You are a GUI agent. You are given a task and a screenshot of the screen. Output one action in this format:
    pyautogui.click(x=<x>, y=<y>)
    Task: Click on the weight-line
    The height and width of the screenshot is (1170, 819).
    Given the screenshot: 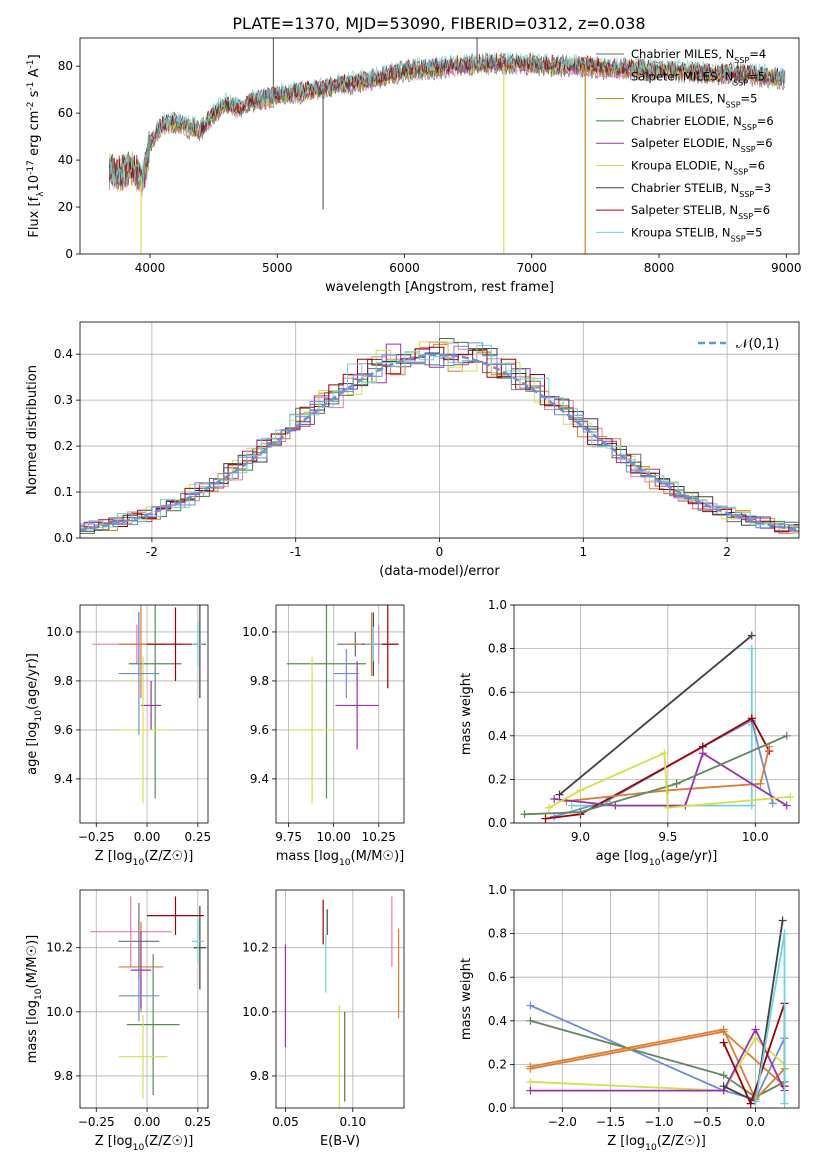 What is the action you would take?
    pyautogui.click(x=754, y=1055)
    